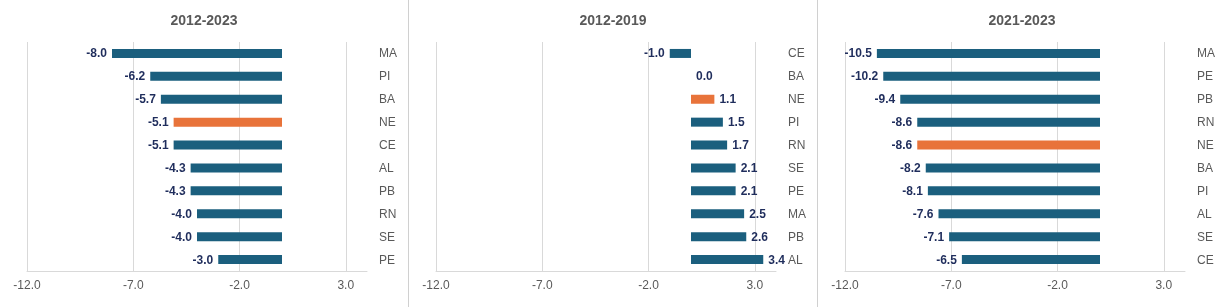 The image size is (1230, 307). Describe the element at coordinates (613, 20) in the screenshot. I see `chart-title: 2012-2019` at that location.